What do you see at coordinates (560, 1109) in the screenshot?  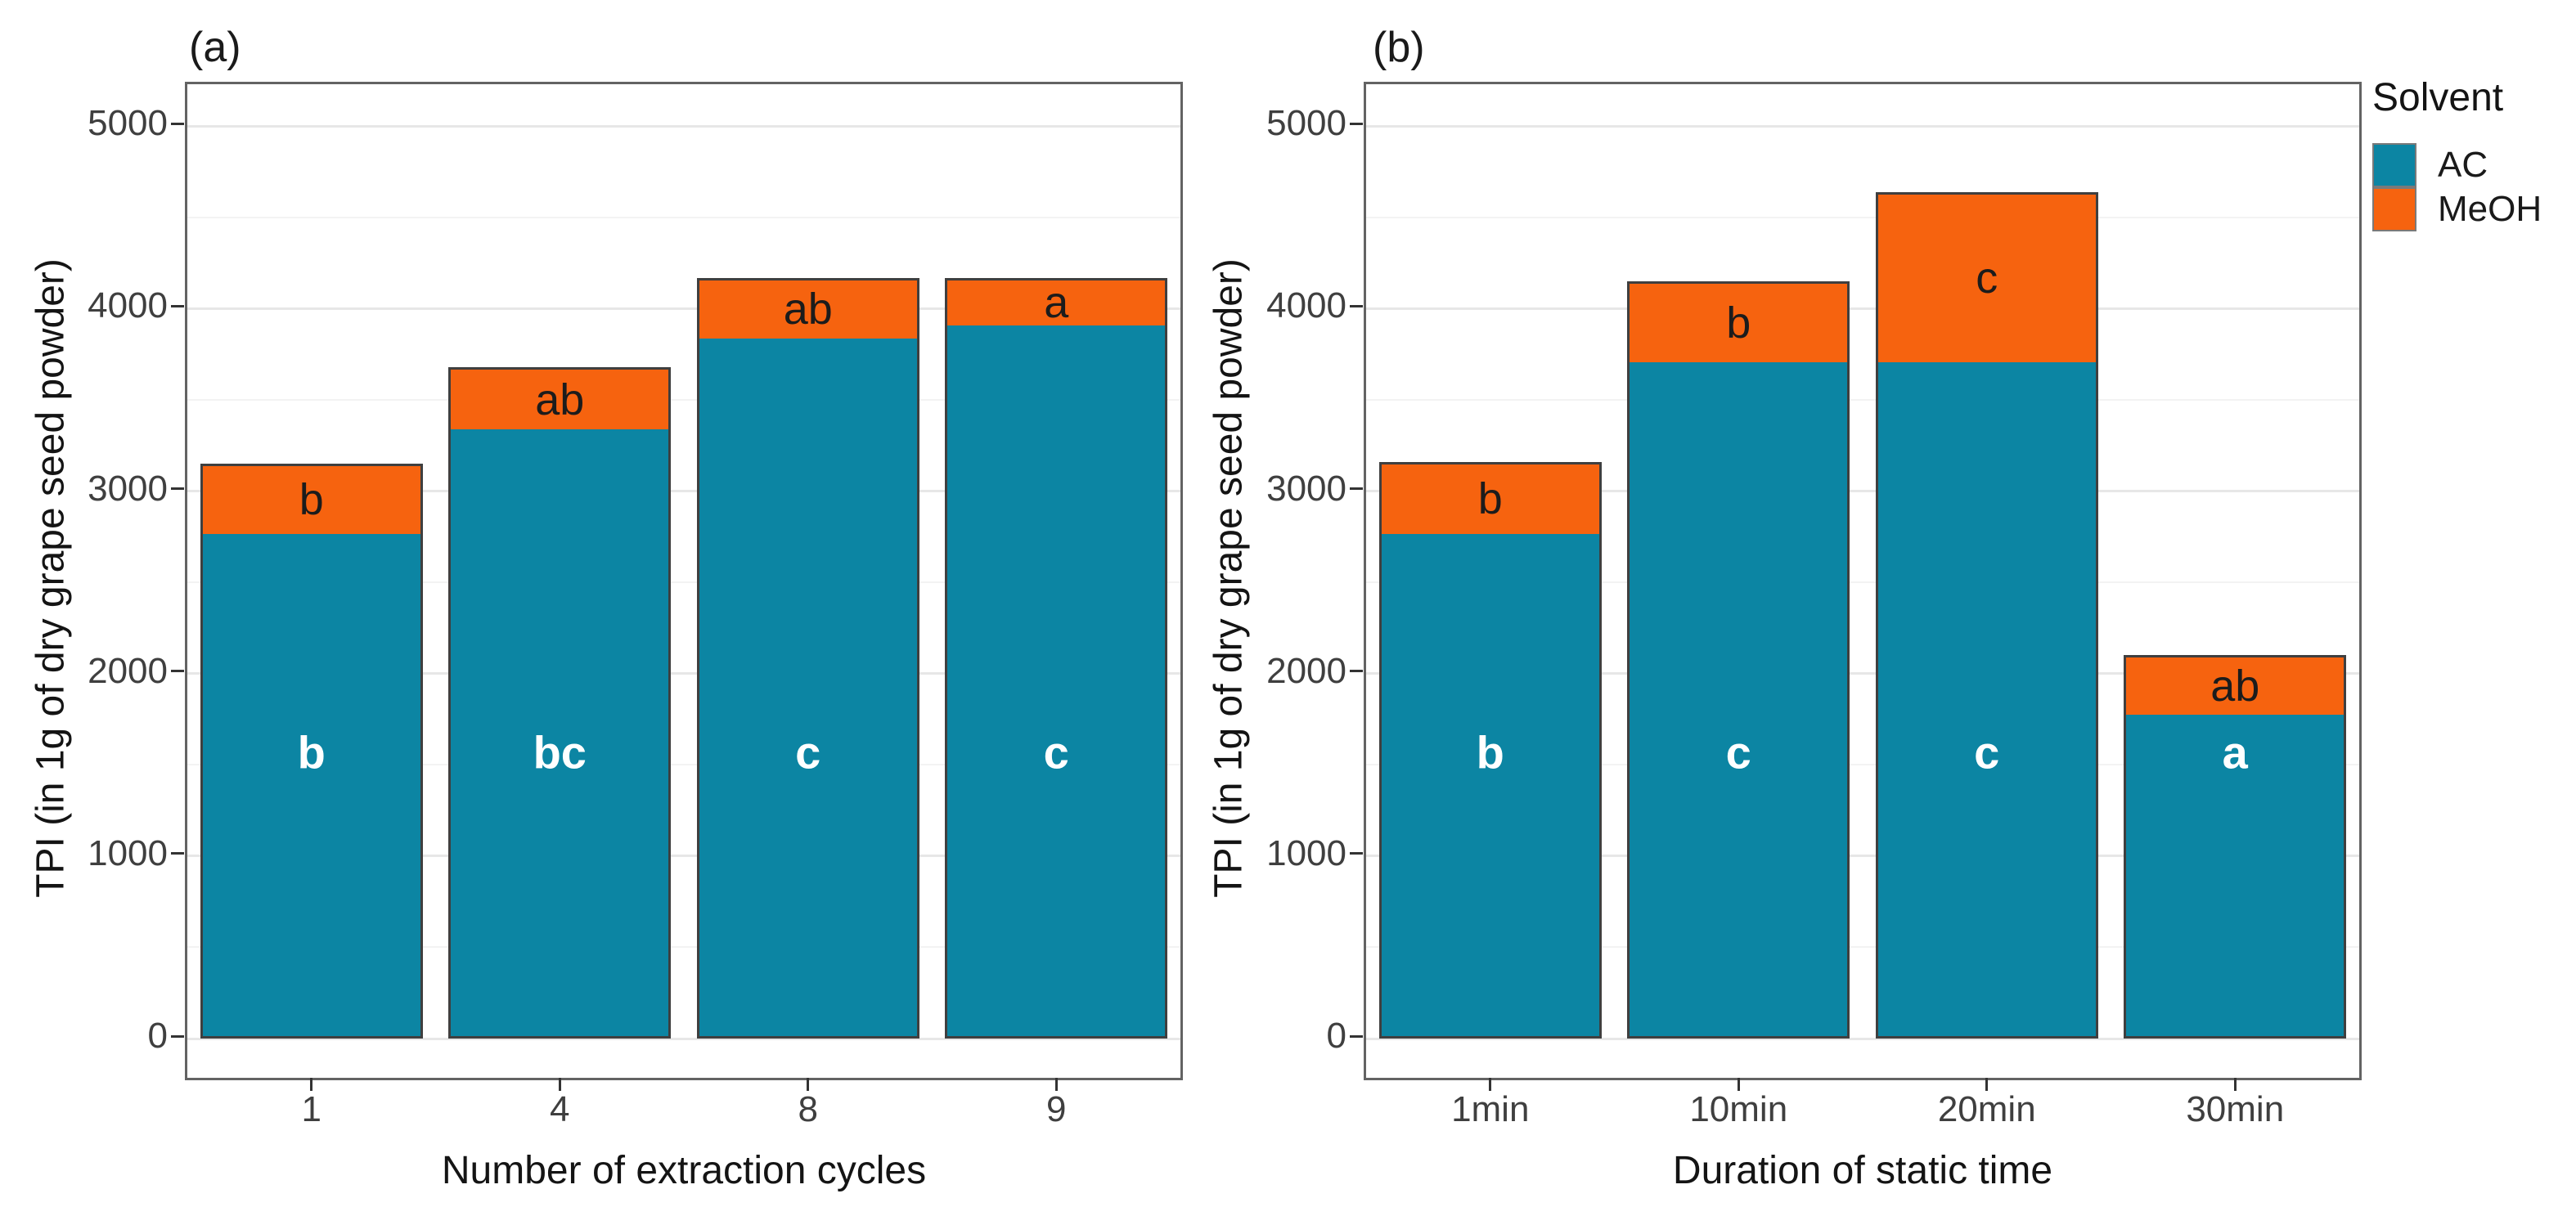 I see `x-tick-label-4: 4` at bounding box center [560, 1109].